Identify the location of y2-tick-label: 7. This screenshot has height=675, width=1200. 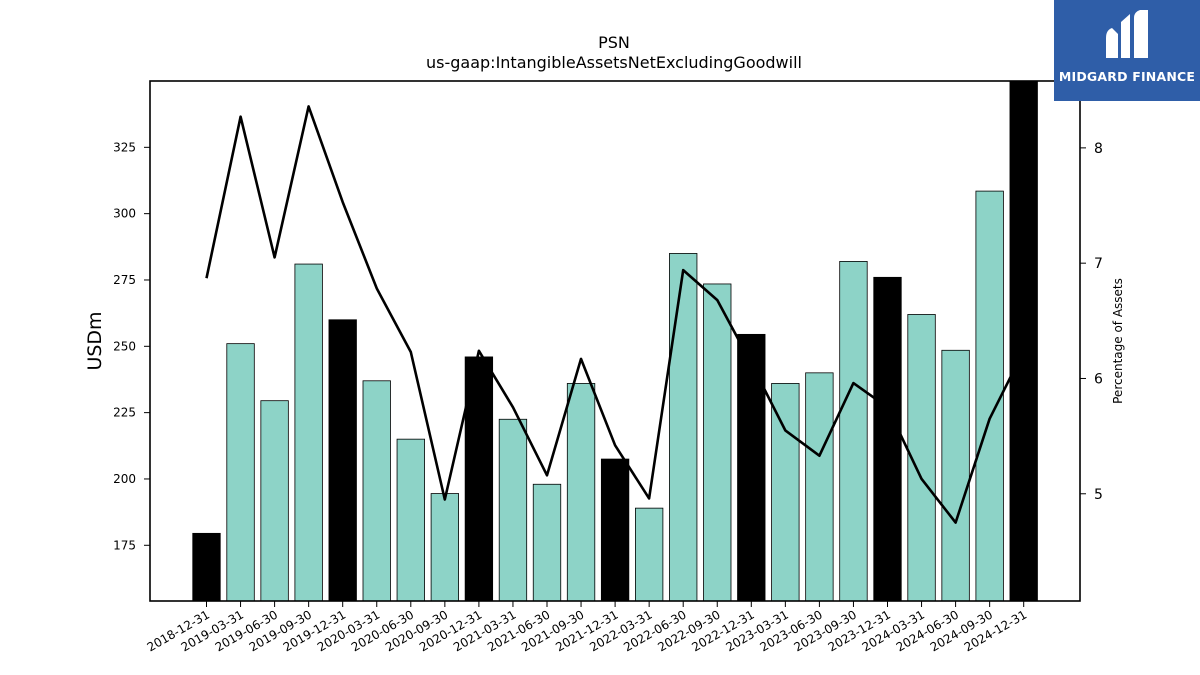
(1098, 264).